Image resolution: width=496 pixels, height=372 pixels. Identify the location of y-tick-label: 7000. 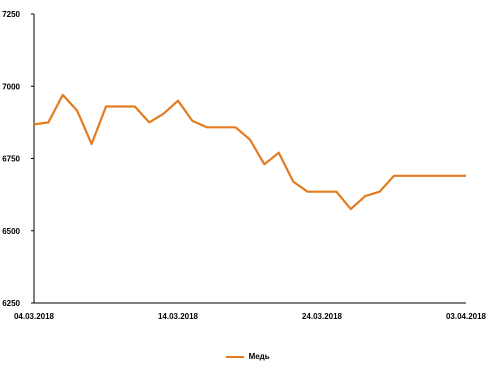
(11, 86).